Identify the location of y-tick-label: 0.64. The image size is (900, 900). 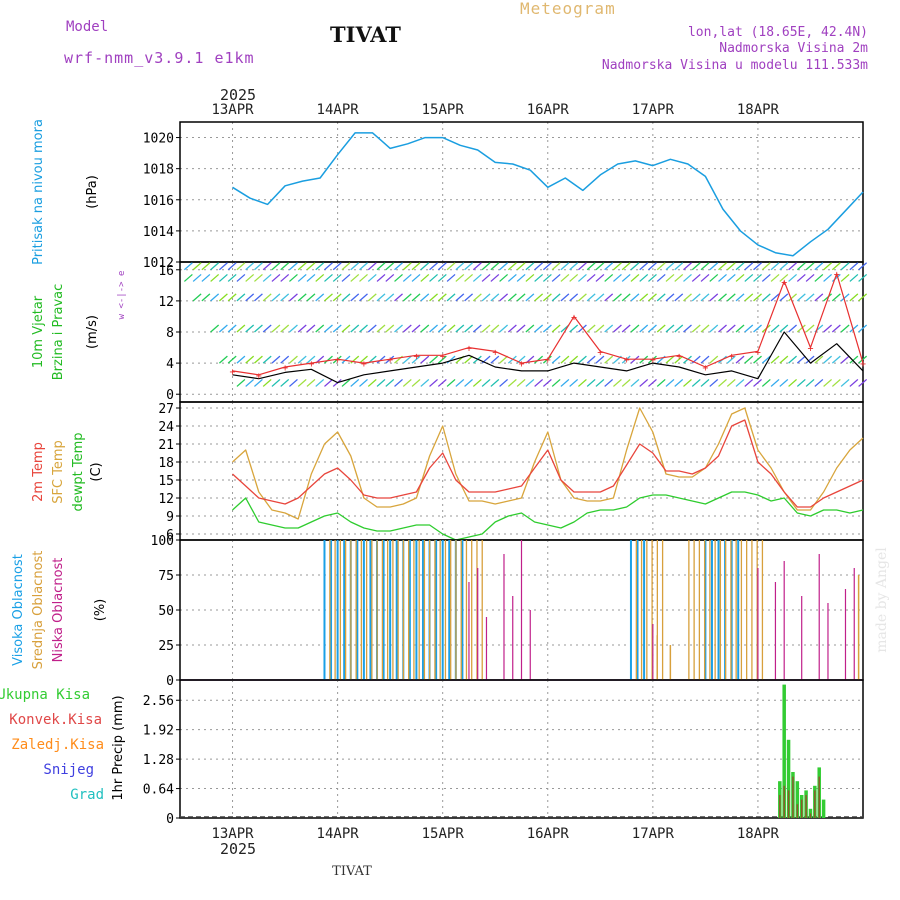
(158, 790).